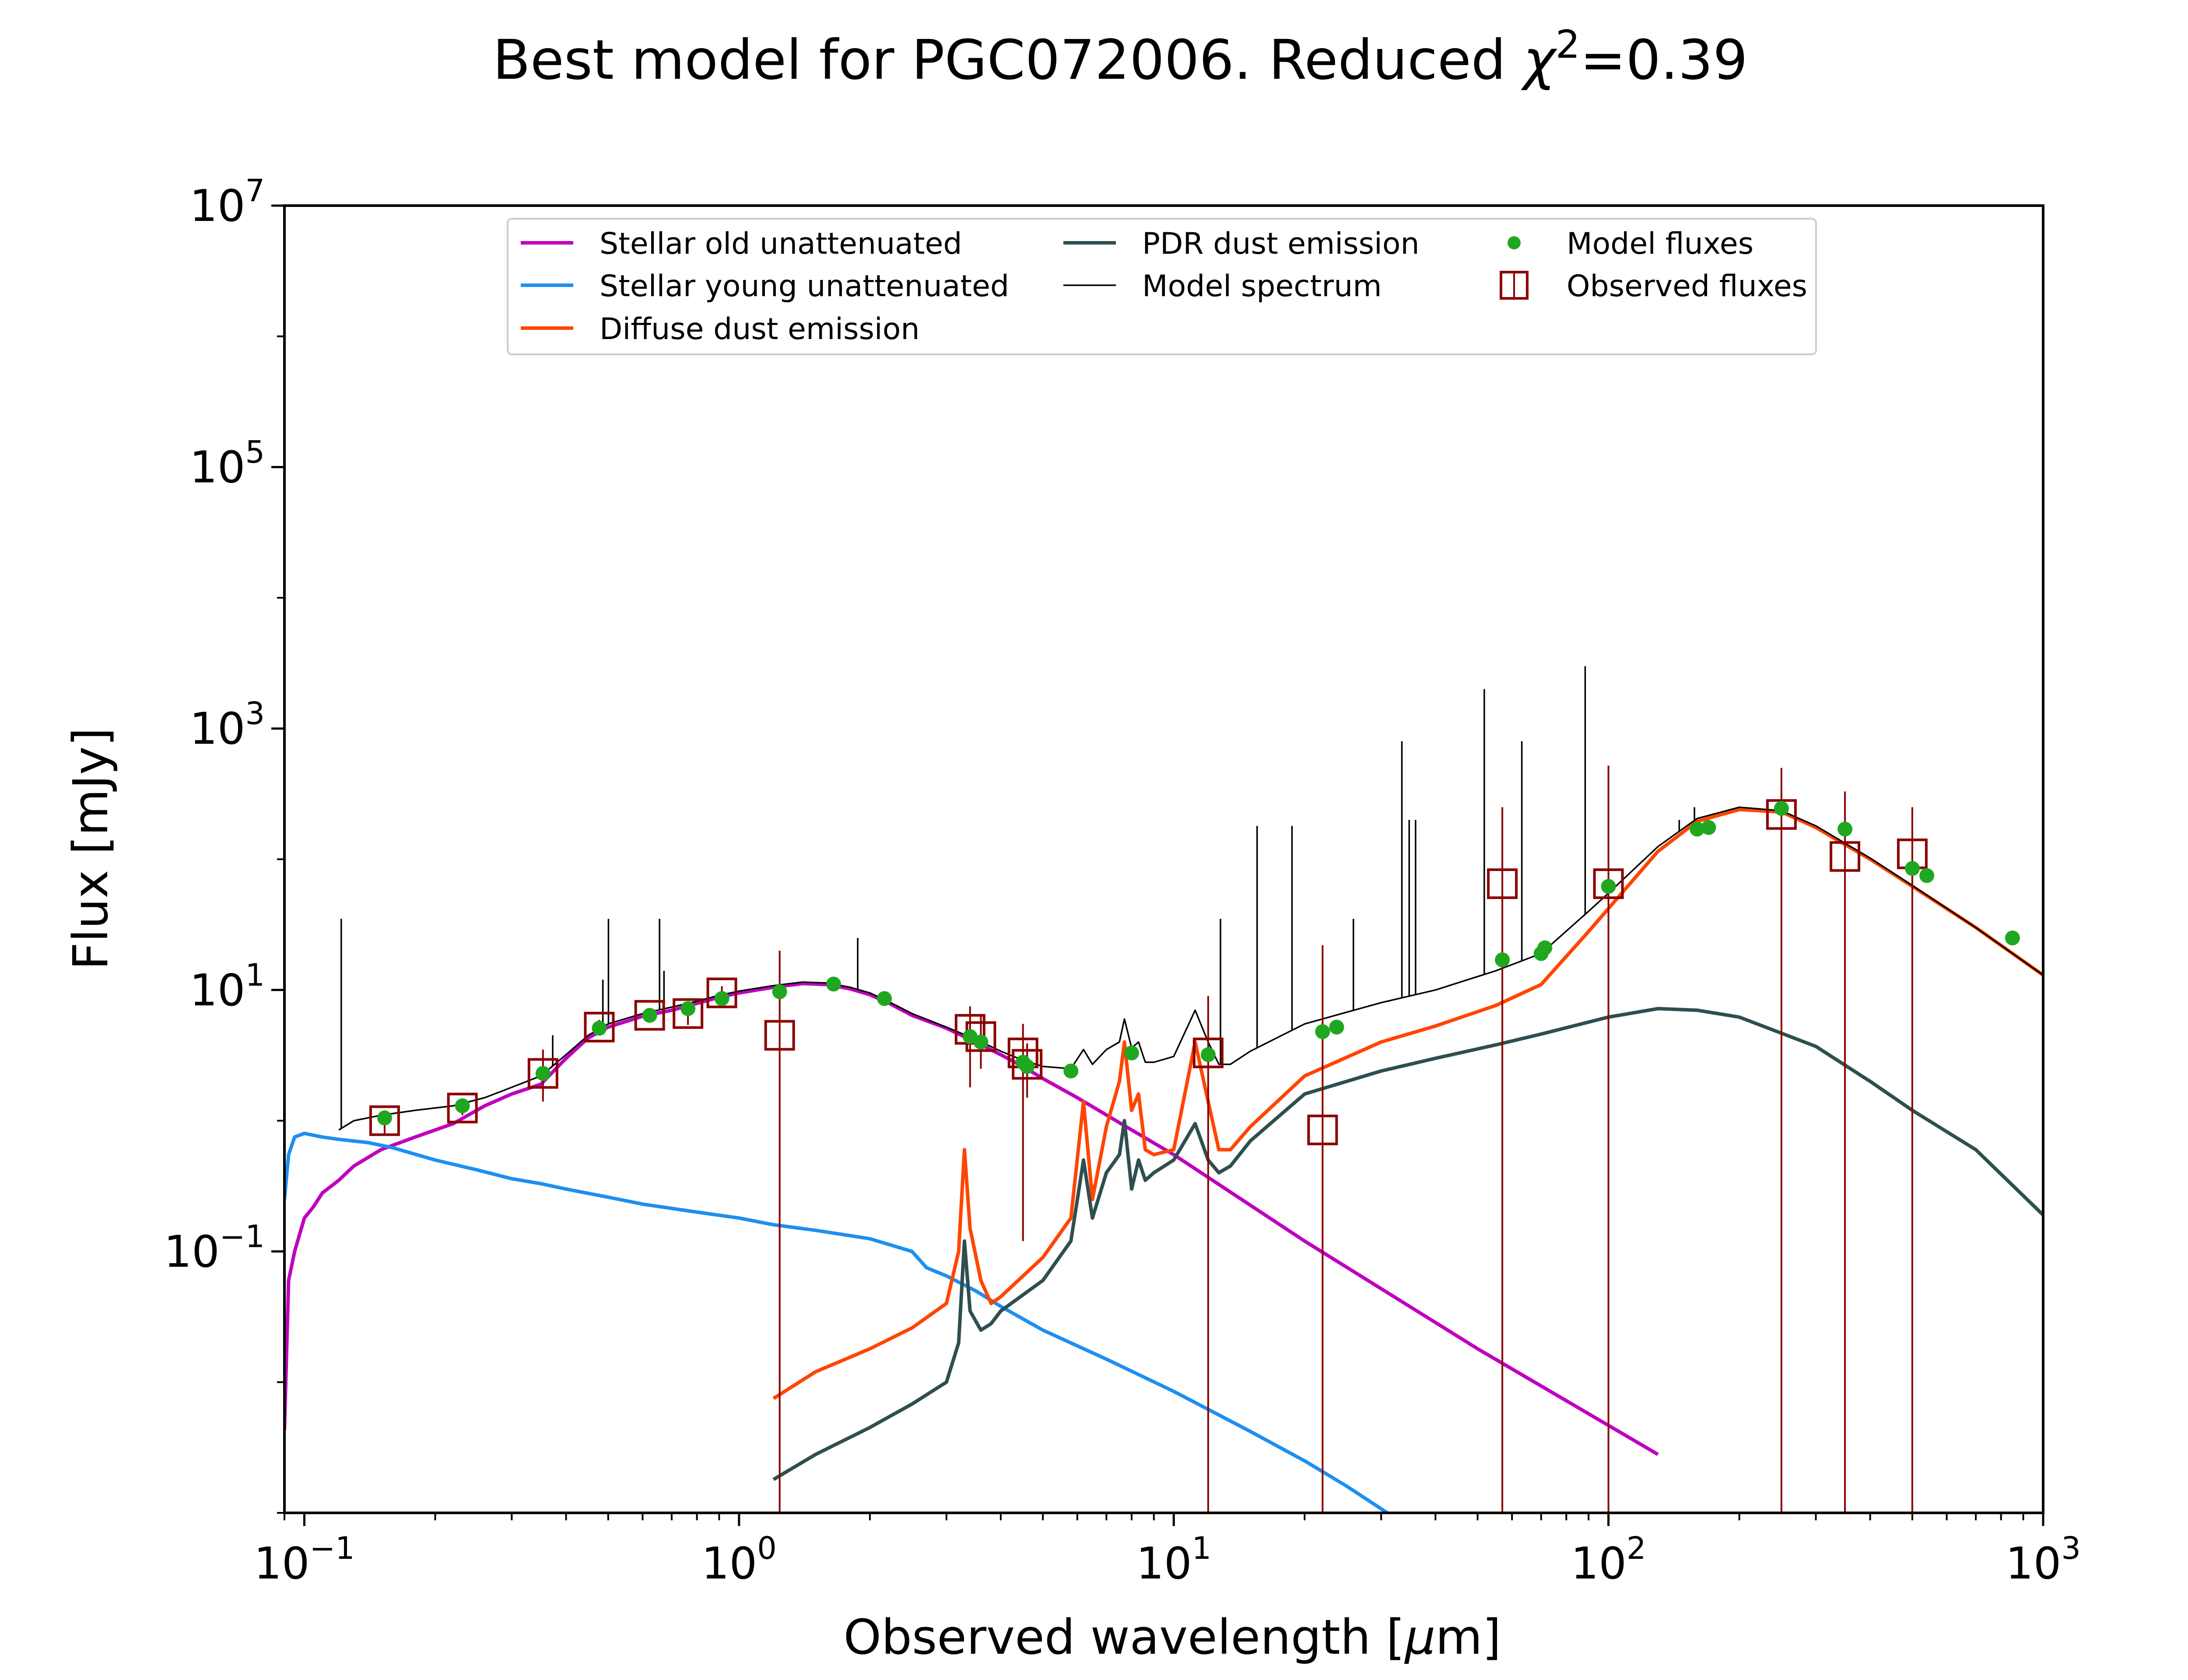 The width and height of the screenshot is (2188, 1680). I want to click on legend-label: Model spectrum, so click(1262, 286).